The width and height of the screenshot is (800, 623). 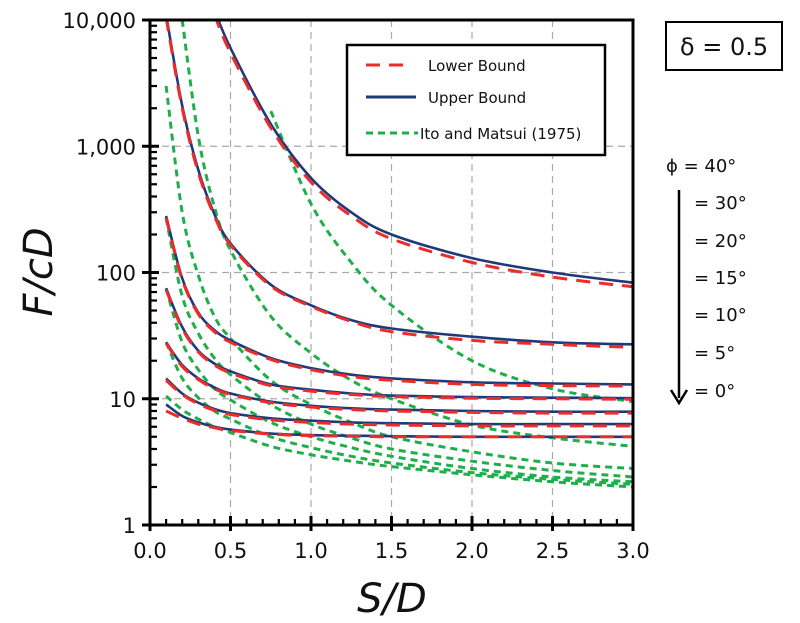 What do you see at coordinates (122, 400) in the screenshot?
I see `y-tick-label: 10` at bounding box center [122, 400].